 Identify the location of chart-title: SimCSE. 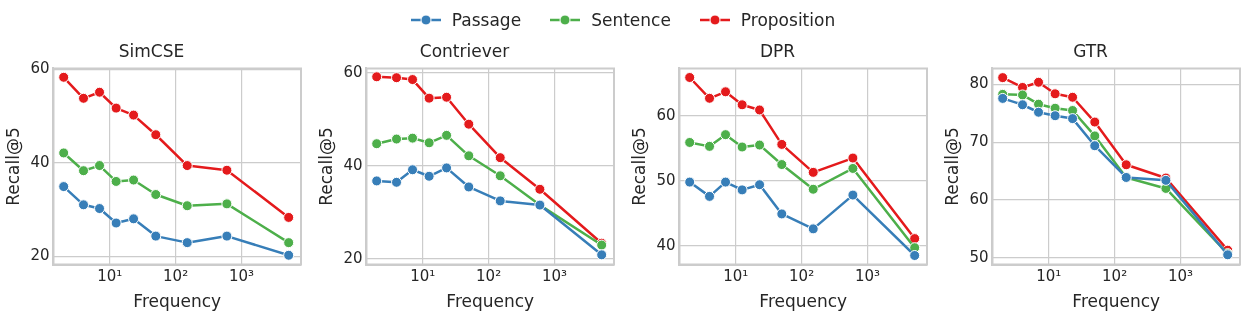
(151, 50).